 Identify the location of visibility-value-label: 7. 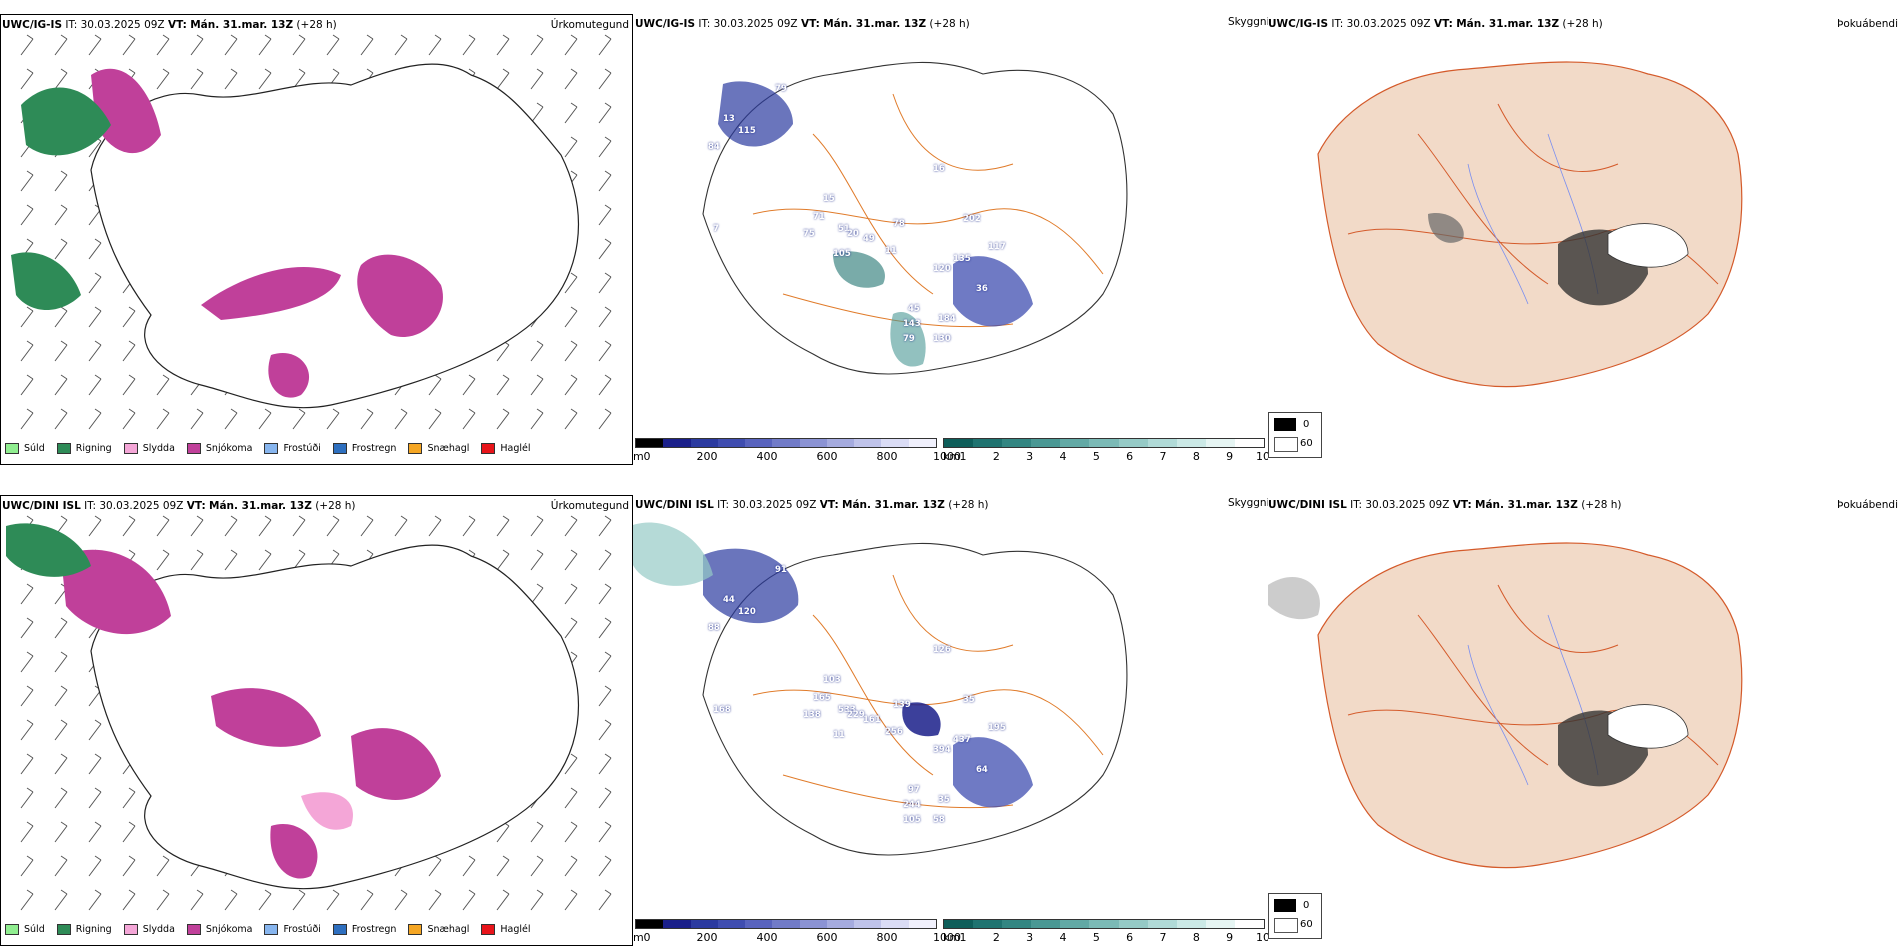
(716, 229).